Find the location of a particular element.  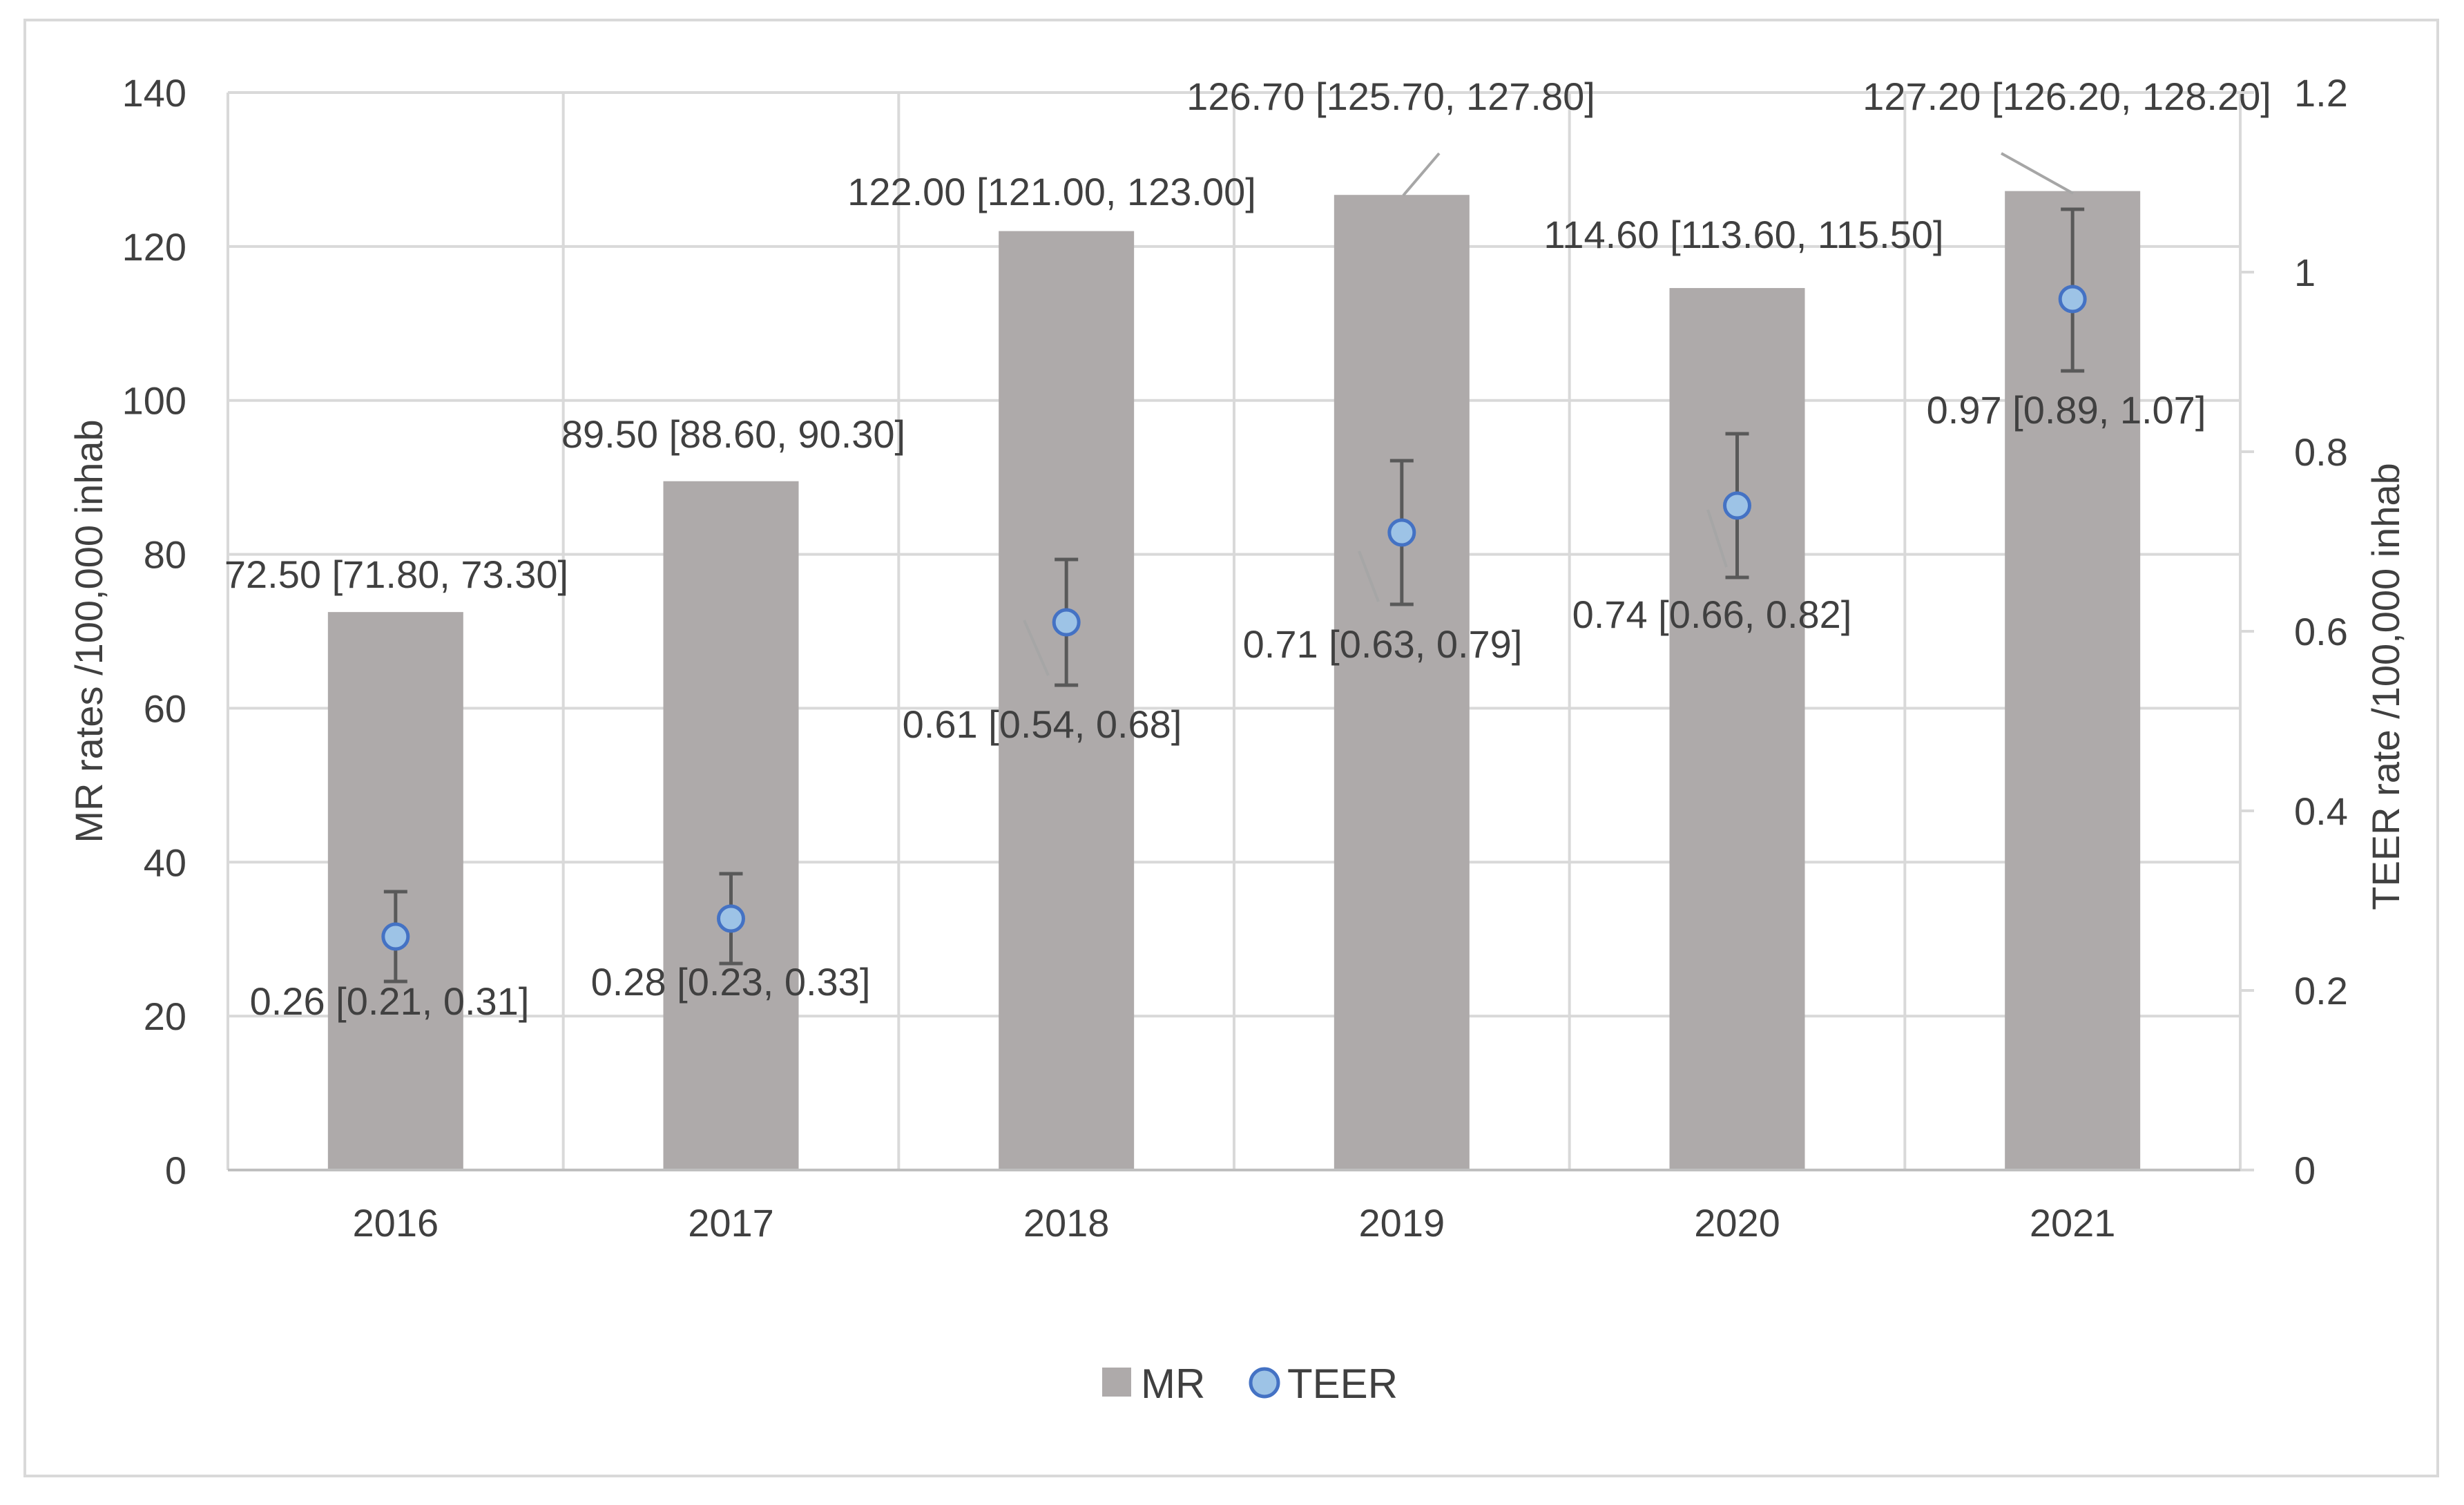

x-tick-label: 2021 is located at coordinates (2073, 1223).